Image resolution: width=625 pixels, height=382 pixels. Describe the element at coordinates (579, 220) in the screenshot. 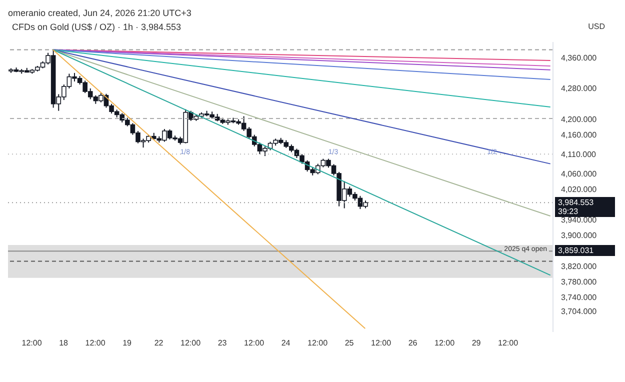

I see `y-tick-label: 3,940.000` at that location.